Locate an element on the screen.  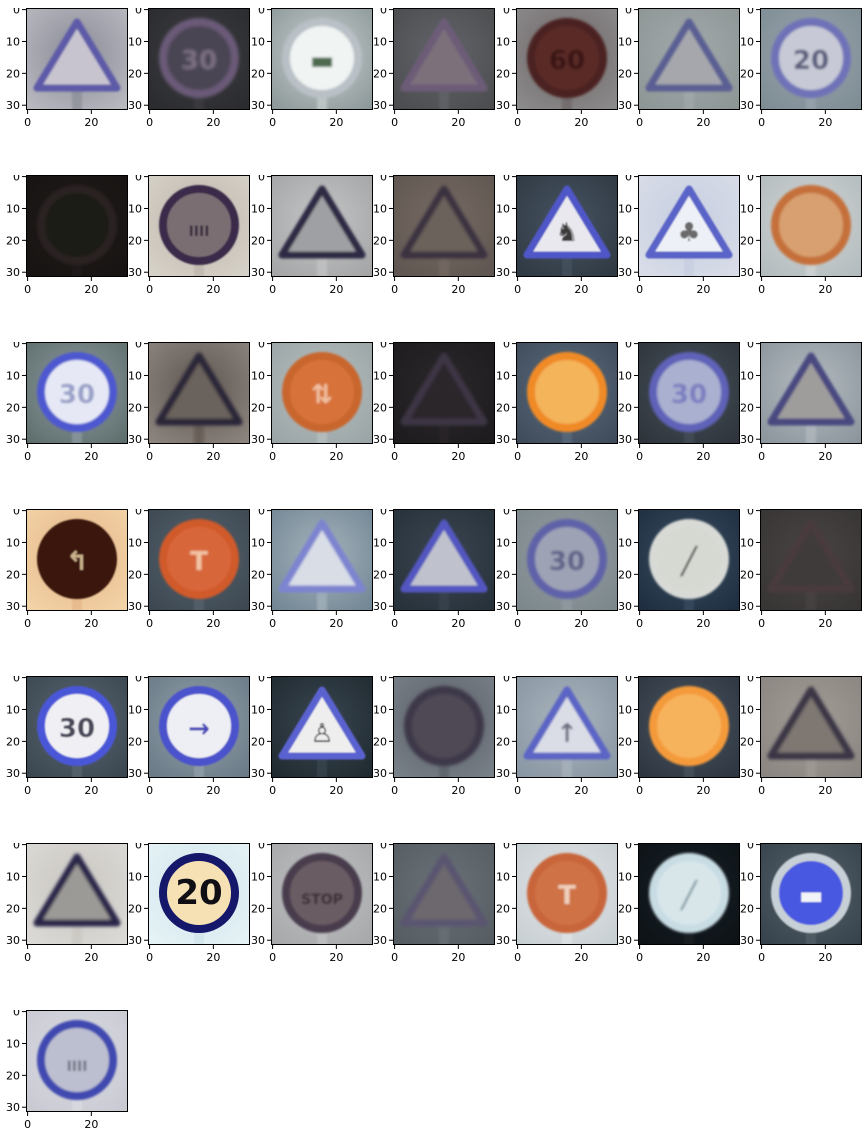
thumbnail-subplot: T 0 10 20 30 0 20 is located at coordinates (189, 569).